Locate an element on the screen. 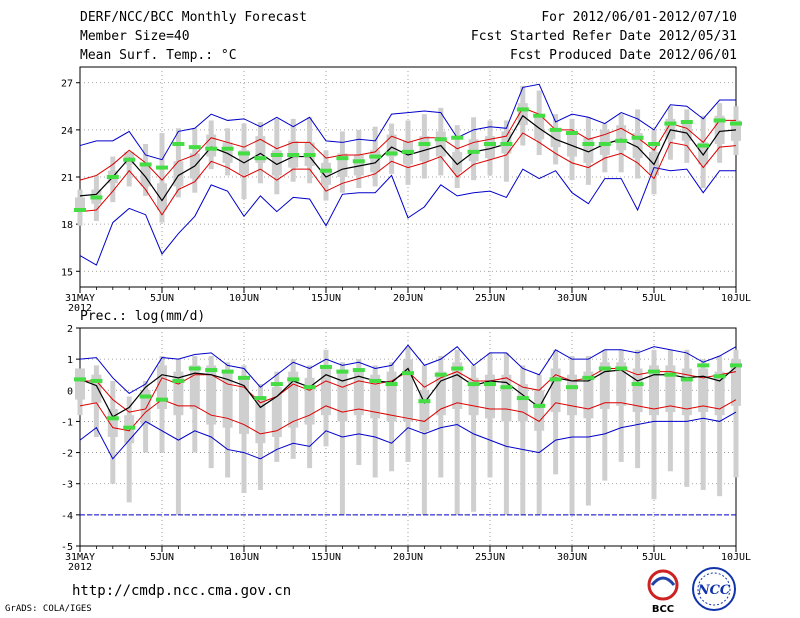 This screenshot has width=800, height=618. prec-xtick-label: 10JUL is located at coordinates (736, 557).